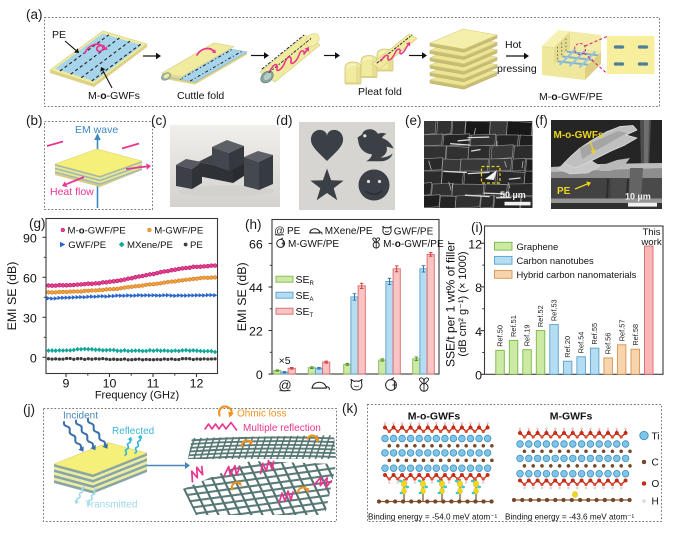 This screenshot has height=535, width=673. What do you see at coordinates (305, 312) in the screenshot?
I see `svg-text: SET` at bounding box center [305, 312].